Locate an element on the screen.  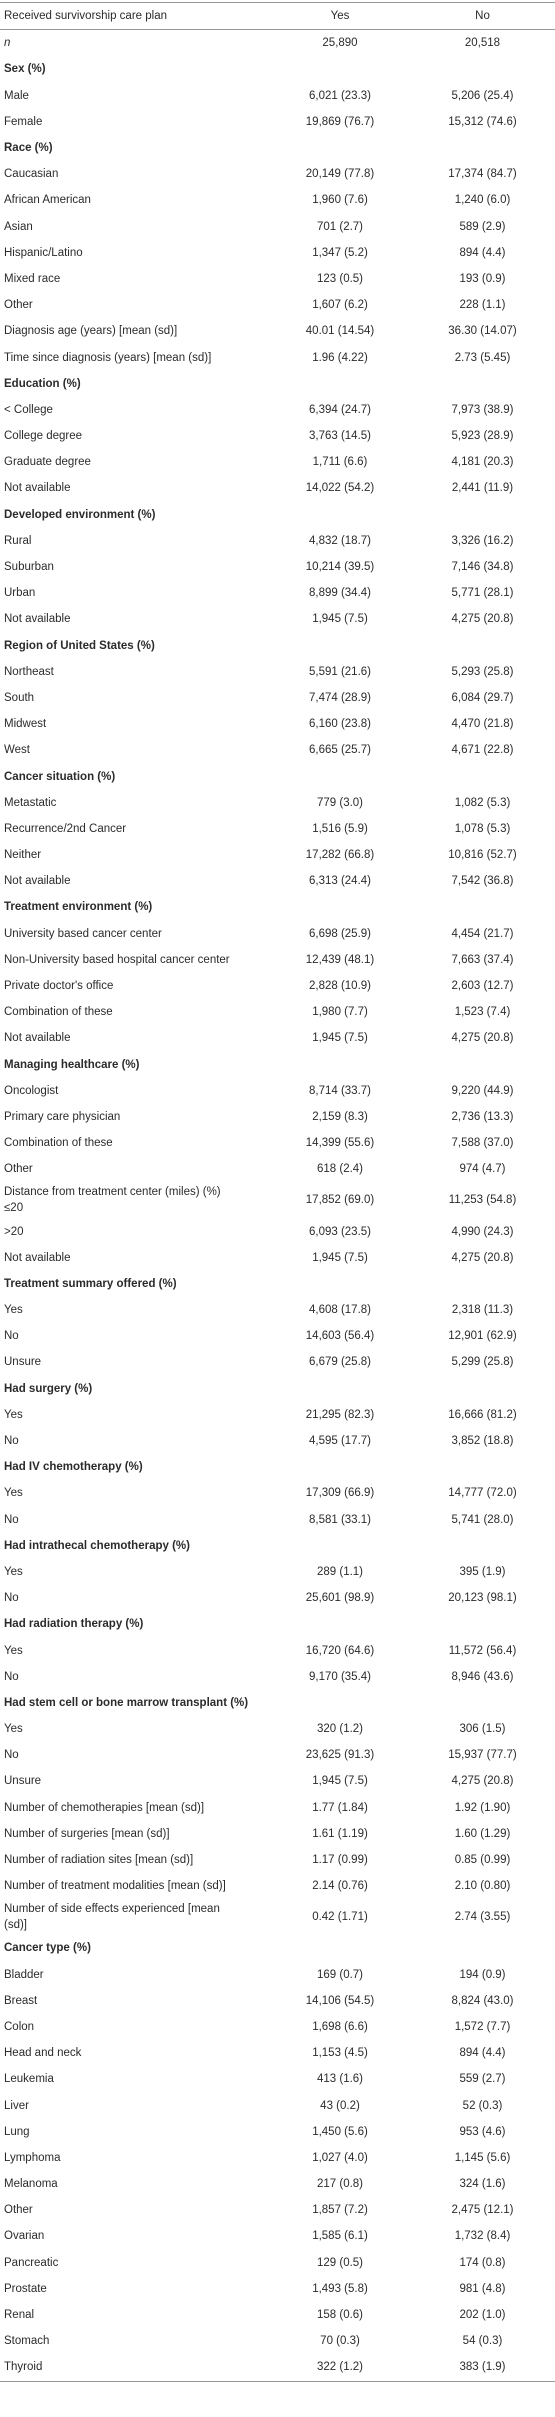
row-label: Not available is located at coordinates (37, 1257).